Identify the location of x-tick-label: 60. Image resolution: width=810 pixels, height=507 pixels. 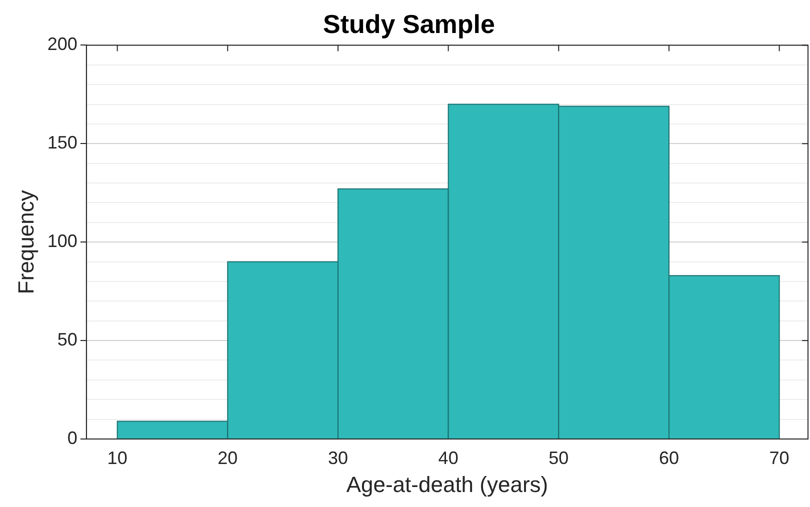
(668, 458).